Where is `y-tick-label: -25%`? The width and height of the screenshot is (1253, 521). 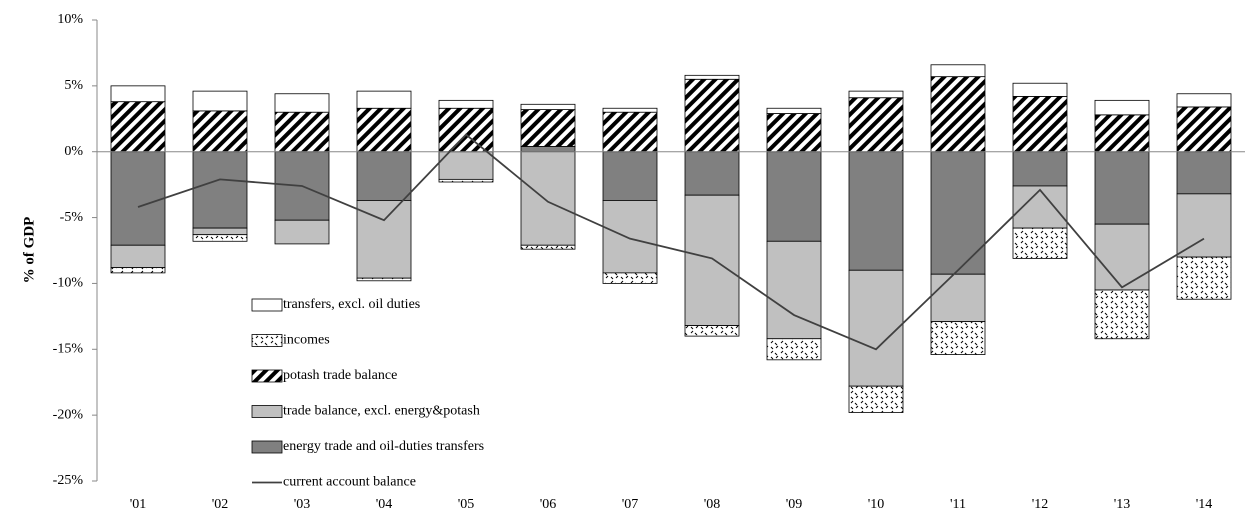 y-tick-label: -25% is located at coordinates (68, 480).